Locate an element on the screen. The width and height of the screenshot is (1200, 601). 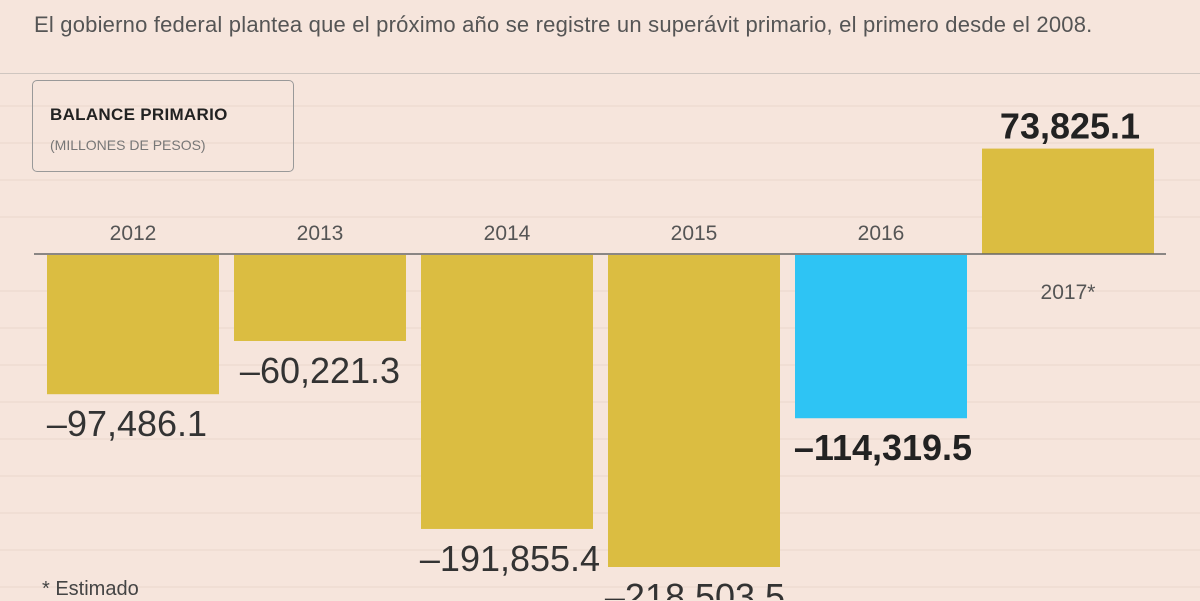
value-label: –114,319.5 is located at coordinates (883, 447).